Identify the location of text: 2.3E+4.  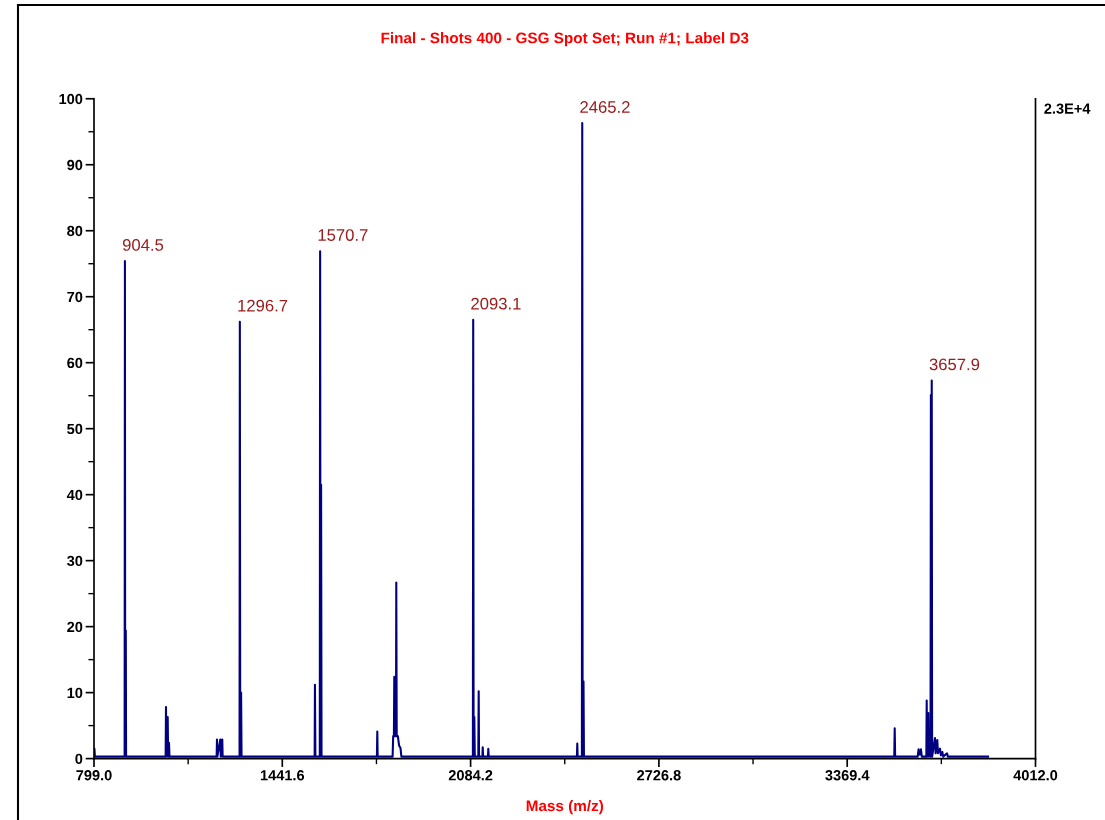
(1067, 108).